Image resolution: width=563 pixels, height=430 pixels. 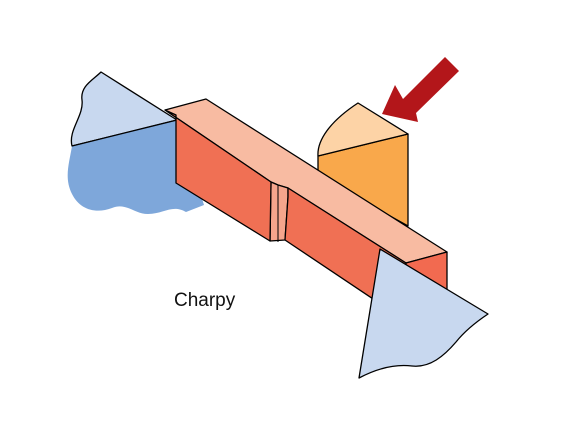 What do you see at coordinates (124, 109) in the screenshot?
I see `left-anvil-upper-face` at bounding box center [124, 109].